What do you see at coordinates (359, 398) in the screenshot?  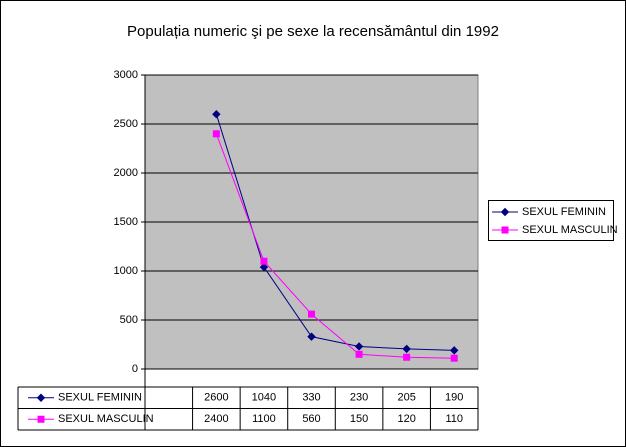 I see `table-cell: 230` at bounding box center [359, 398].